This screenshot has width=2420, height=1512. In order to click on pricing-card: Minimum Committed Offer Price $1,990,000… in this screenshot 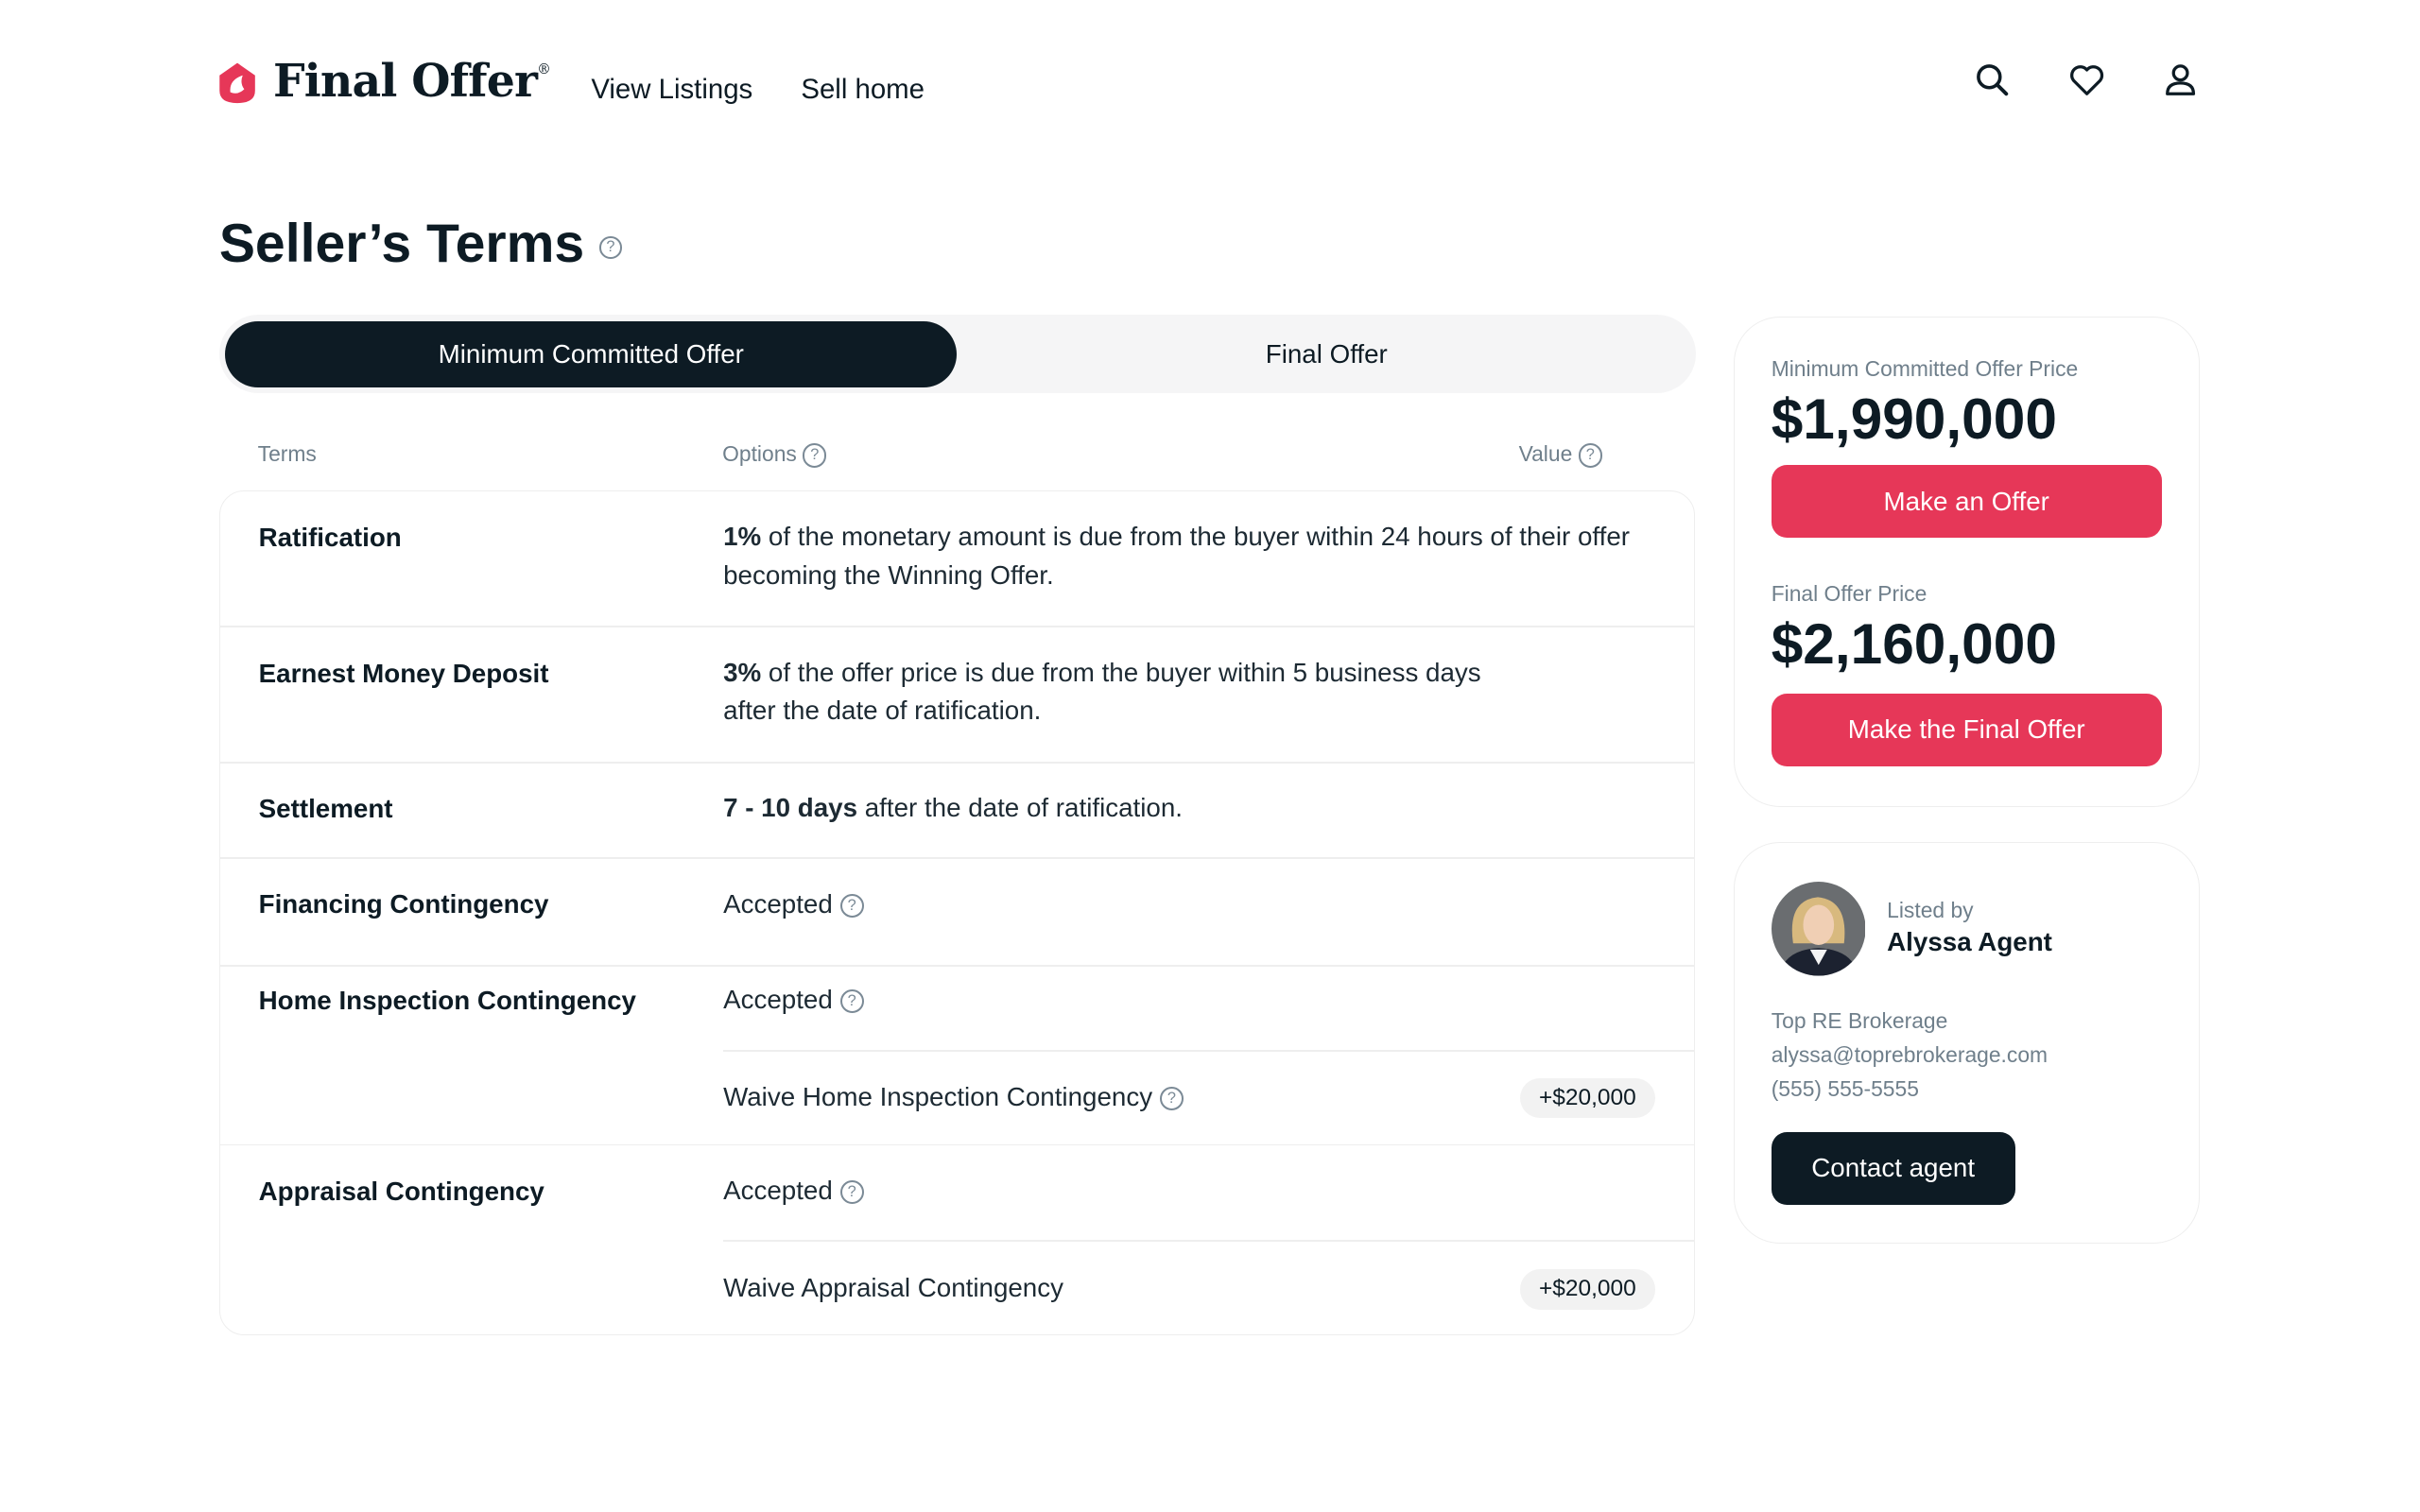, I will do `click(1966, 562)`.